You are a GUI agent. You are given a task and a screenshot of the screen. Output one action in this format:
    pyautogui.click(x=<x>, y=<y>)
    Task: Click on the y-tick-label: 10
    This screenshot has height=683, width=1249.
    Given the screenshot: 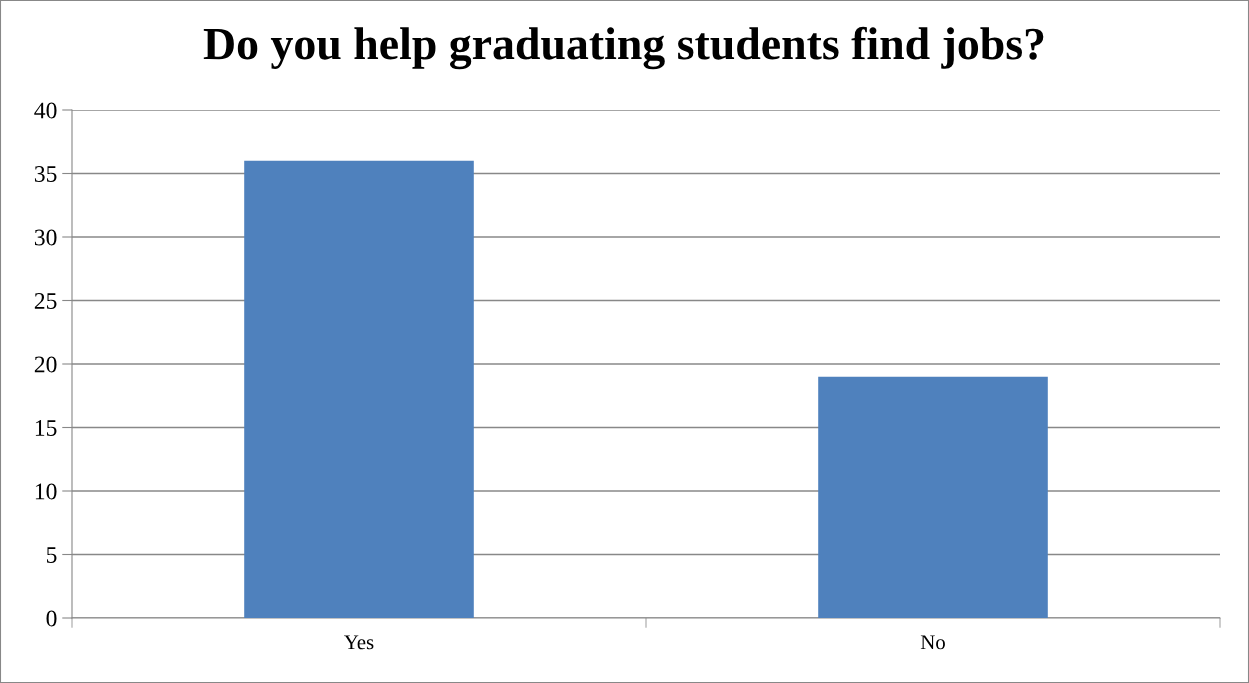 What is the action you would take?
    pyautogui.click(x=46, y=491)
    